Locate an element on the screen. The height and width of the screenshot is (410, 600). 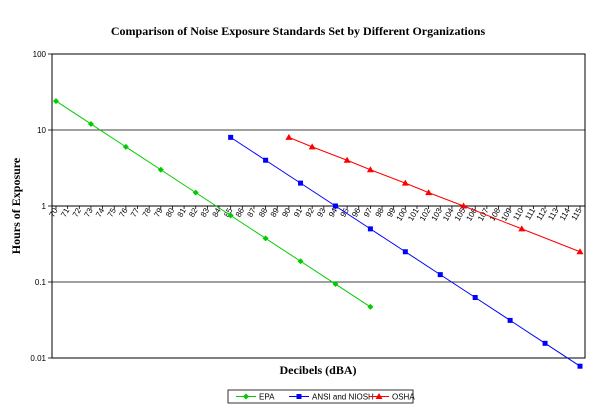
y-tick-label: 100 is located at coordinates (40, 54).